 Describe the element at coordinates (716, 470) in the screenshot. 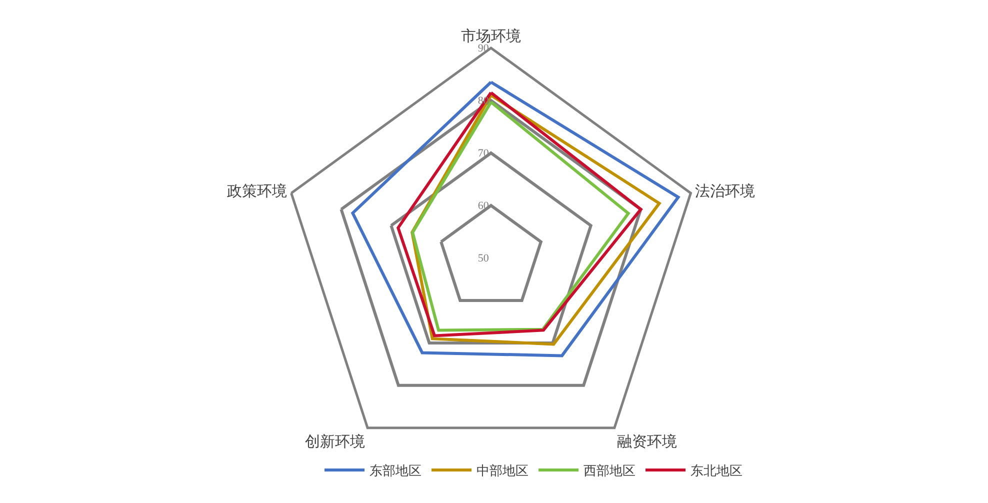

I see `legend-label: 东北地区` at that location.